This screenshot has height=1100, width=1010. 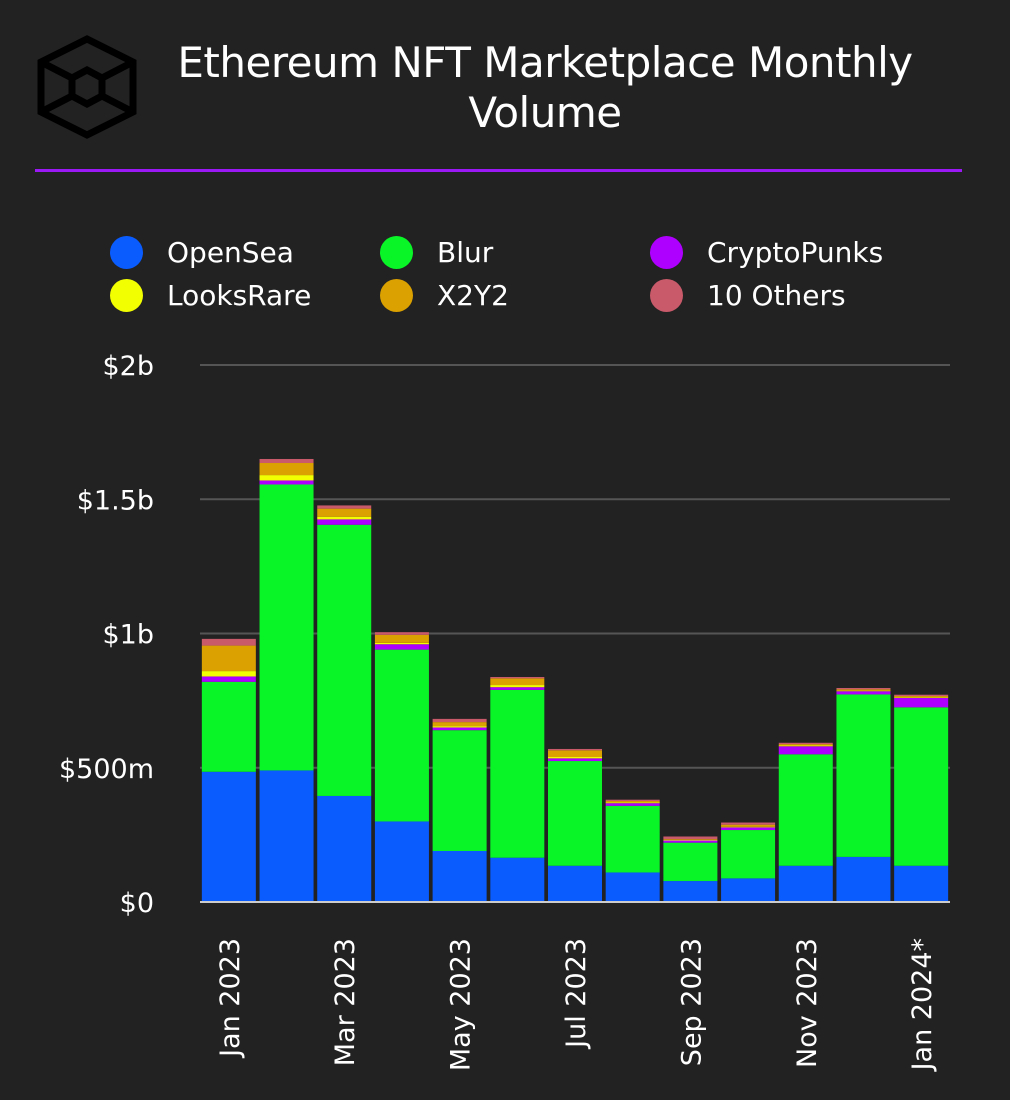 I want to click on x-tick-label: Jul 2023, so click(x=576, y=994).